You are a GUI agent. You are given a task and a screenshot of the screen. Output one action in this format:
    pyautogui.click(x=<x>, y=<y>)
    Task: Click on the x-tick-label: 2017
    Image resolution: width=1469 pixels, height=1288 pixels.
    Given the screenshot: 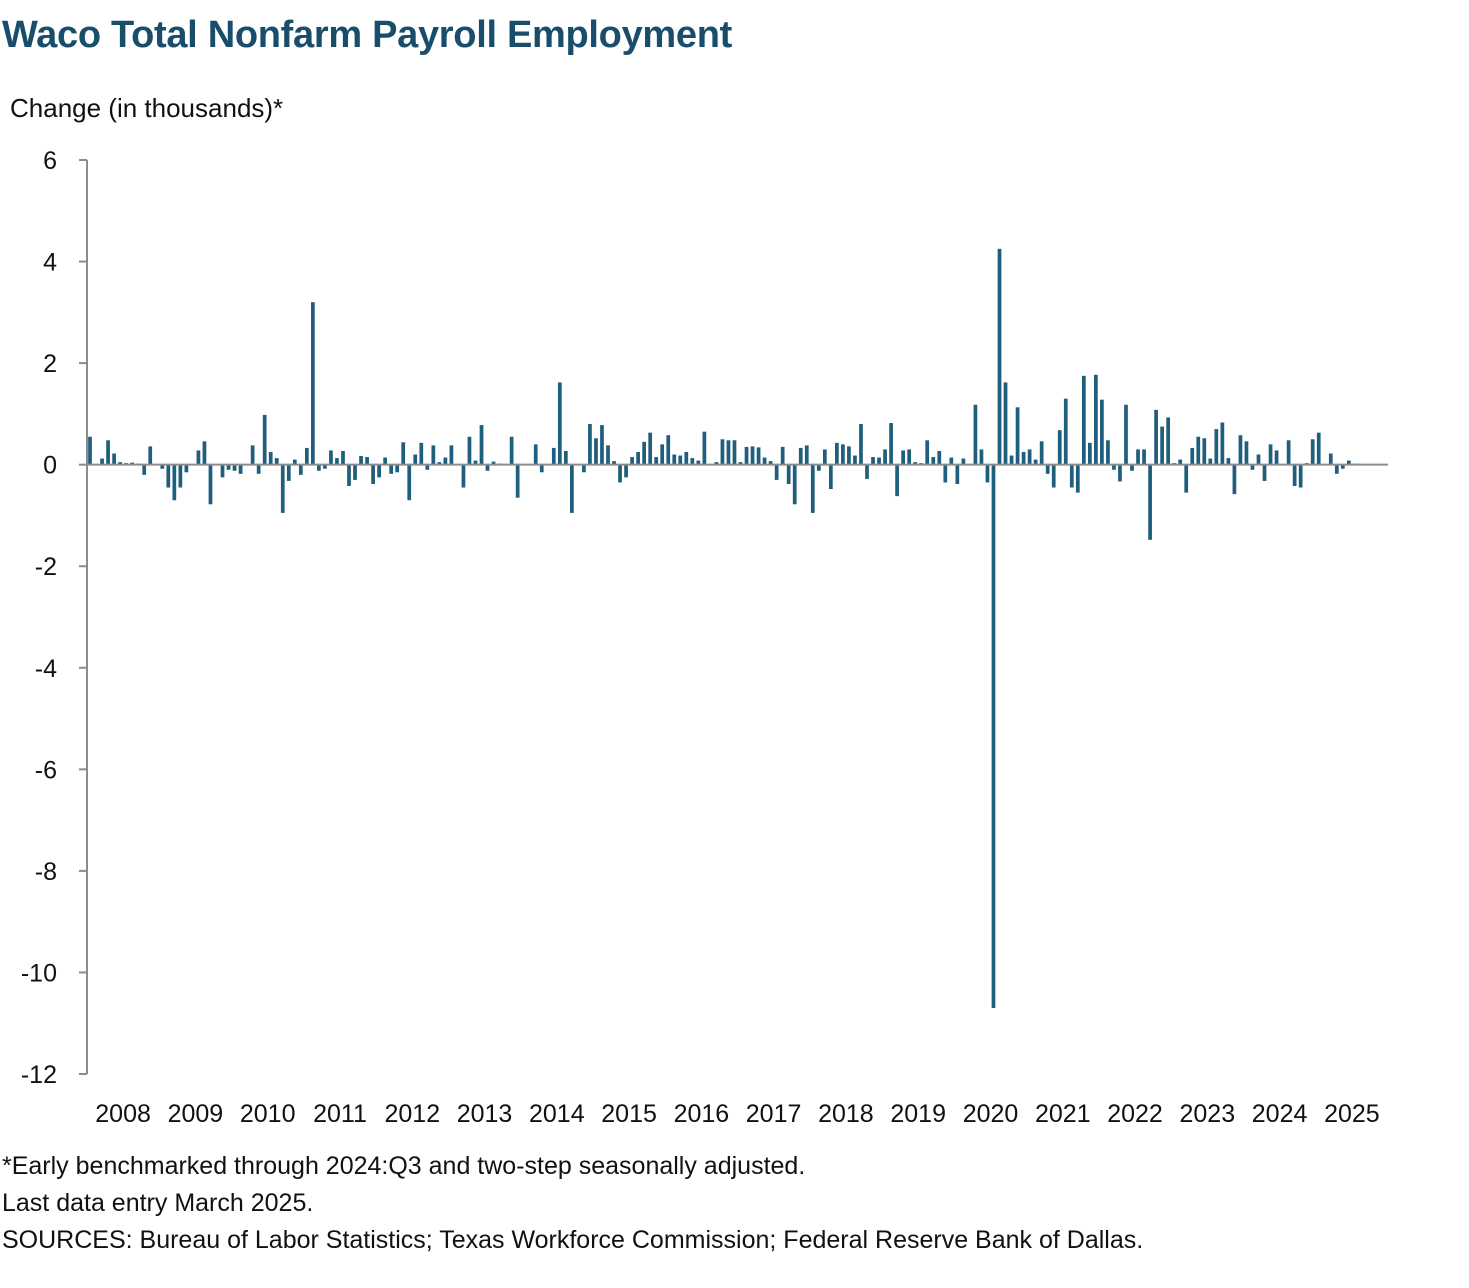 What is the action you would take?
    pyautogui.click(x=774, y=1114)
    